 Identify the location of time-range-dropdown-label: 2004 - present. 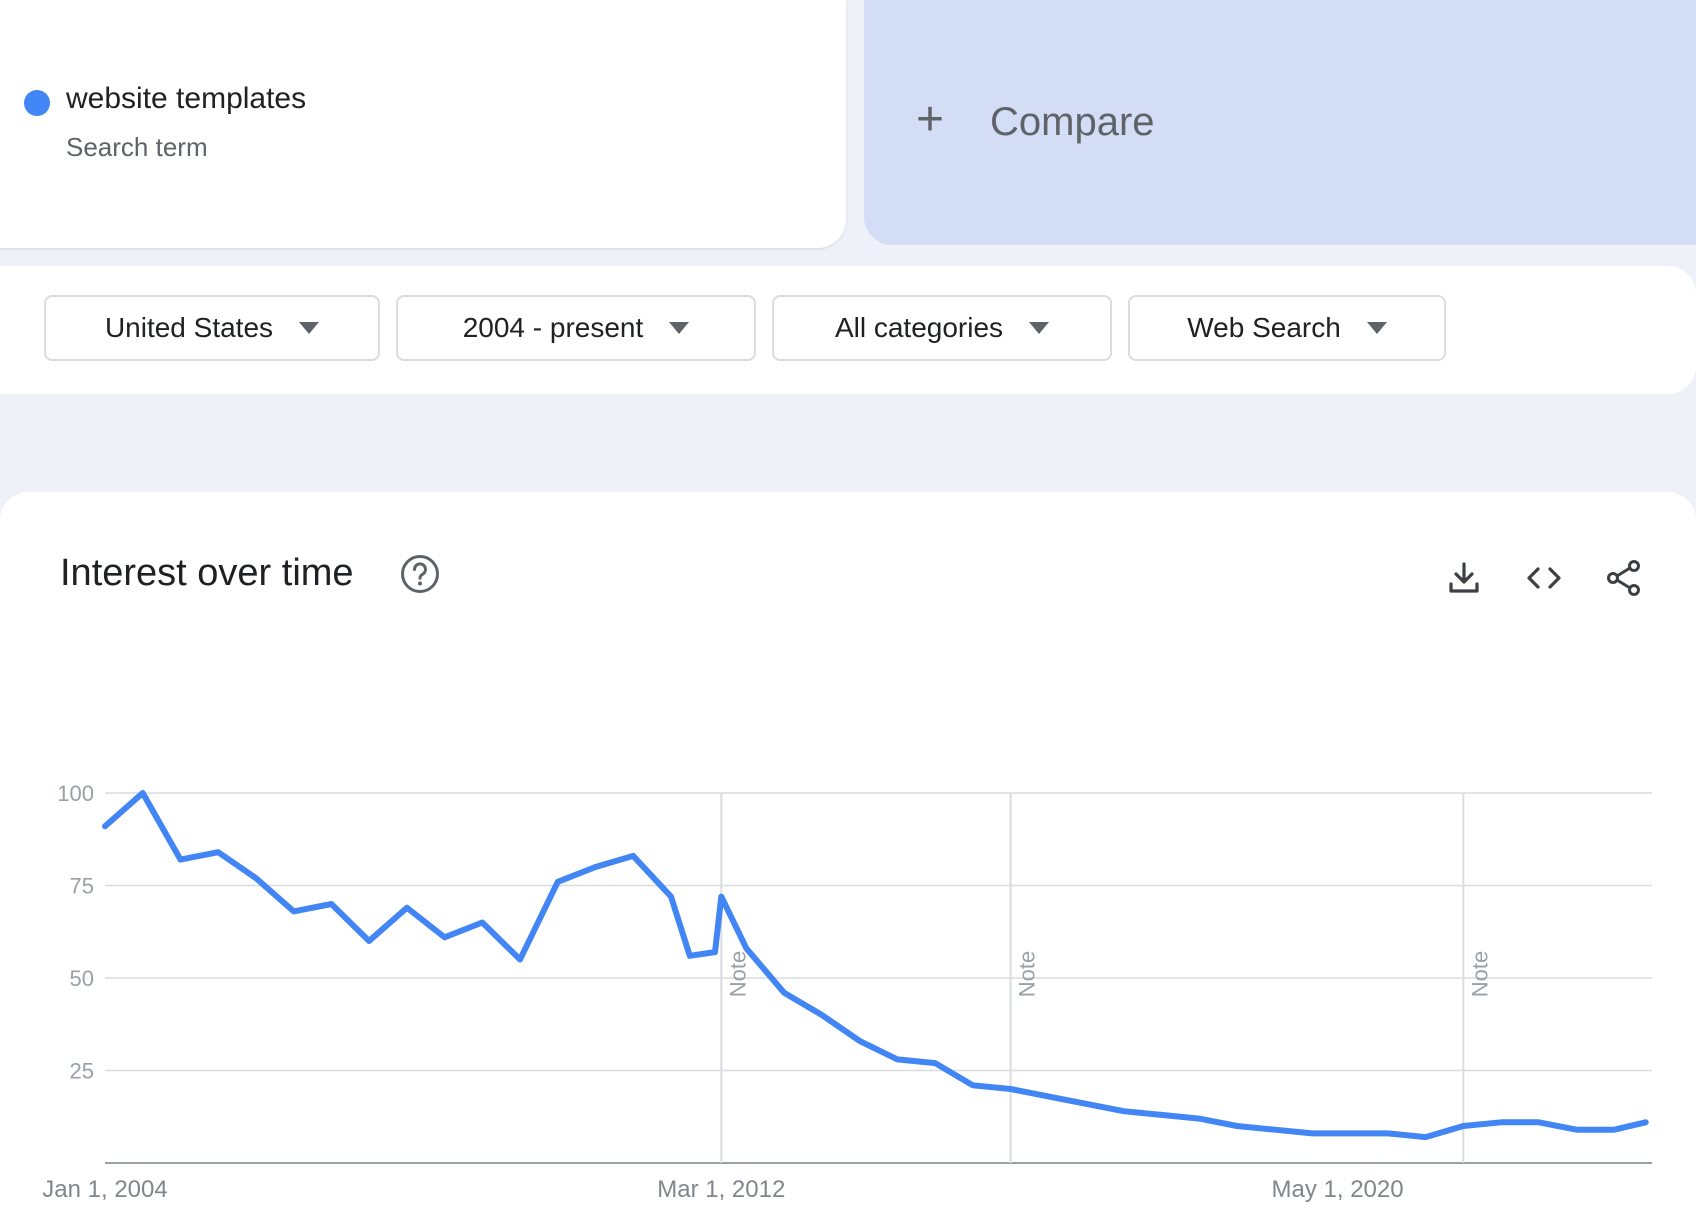
(553, 327).